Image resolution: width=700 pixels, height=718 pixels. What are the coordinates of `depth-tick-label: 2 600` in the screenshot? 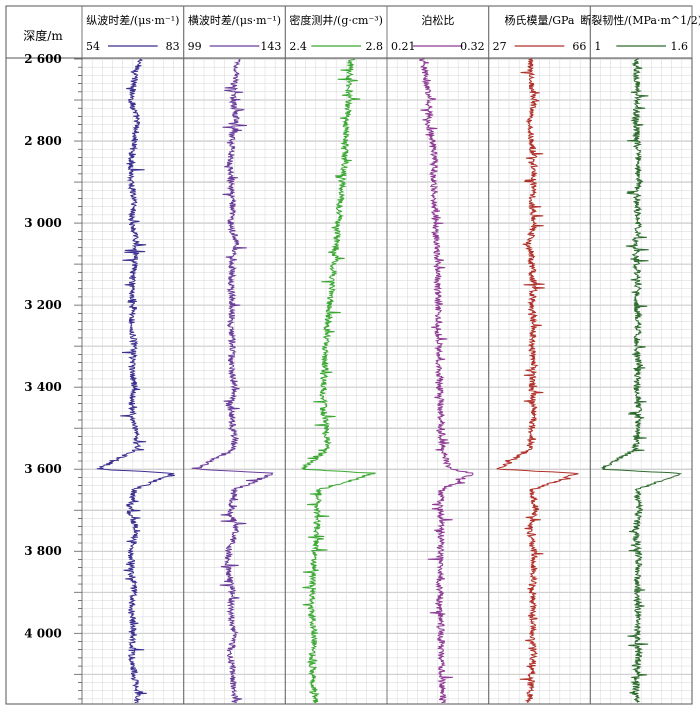 It's located at (43, 59).